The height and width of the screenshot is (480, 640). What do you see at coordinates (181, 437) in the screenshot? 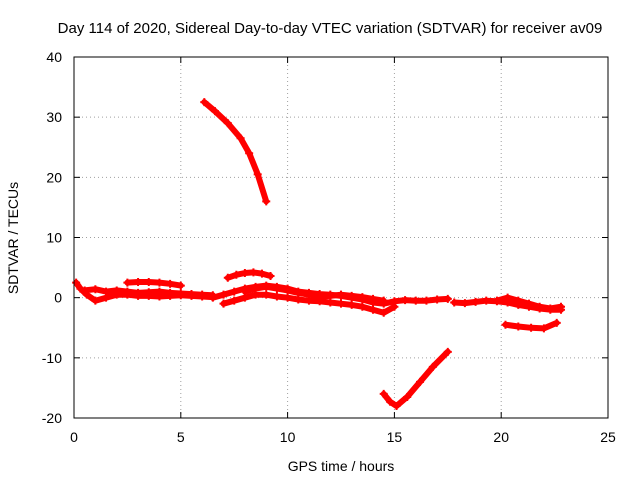
I see `x-tick-label: 5` at bounding box center [181, 437].